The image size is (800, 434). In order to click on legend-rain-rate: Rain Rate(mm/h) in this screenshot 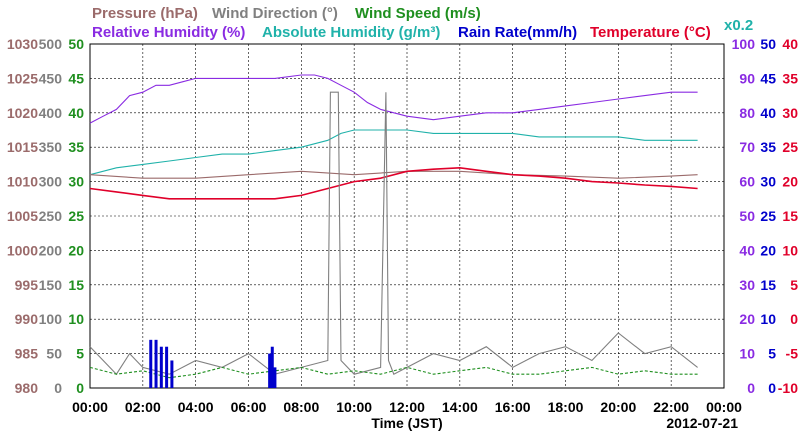, I will do `click(517, 32)`.